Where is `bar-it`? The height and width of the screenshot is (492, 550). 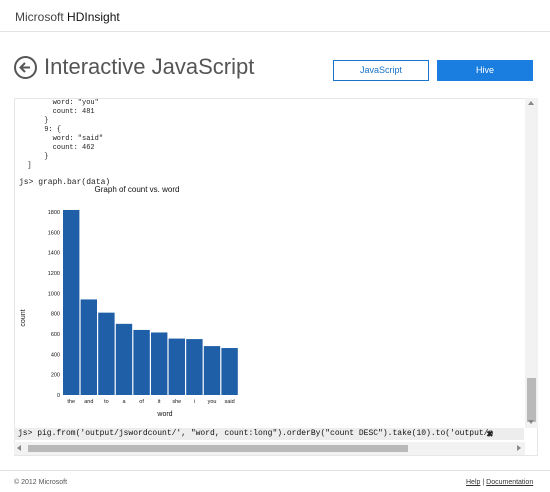 bar-it is located at coordinates (159, 363).